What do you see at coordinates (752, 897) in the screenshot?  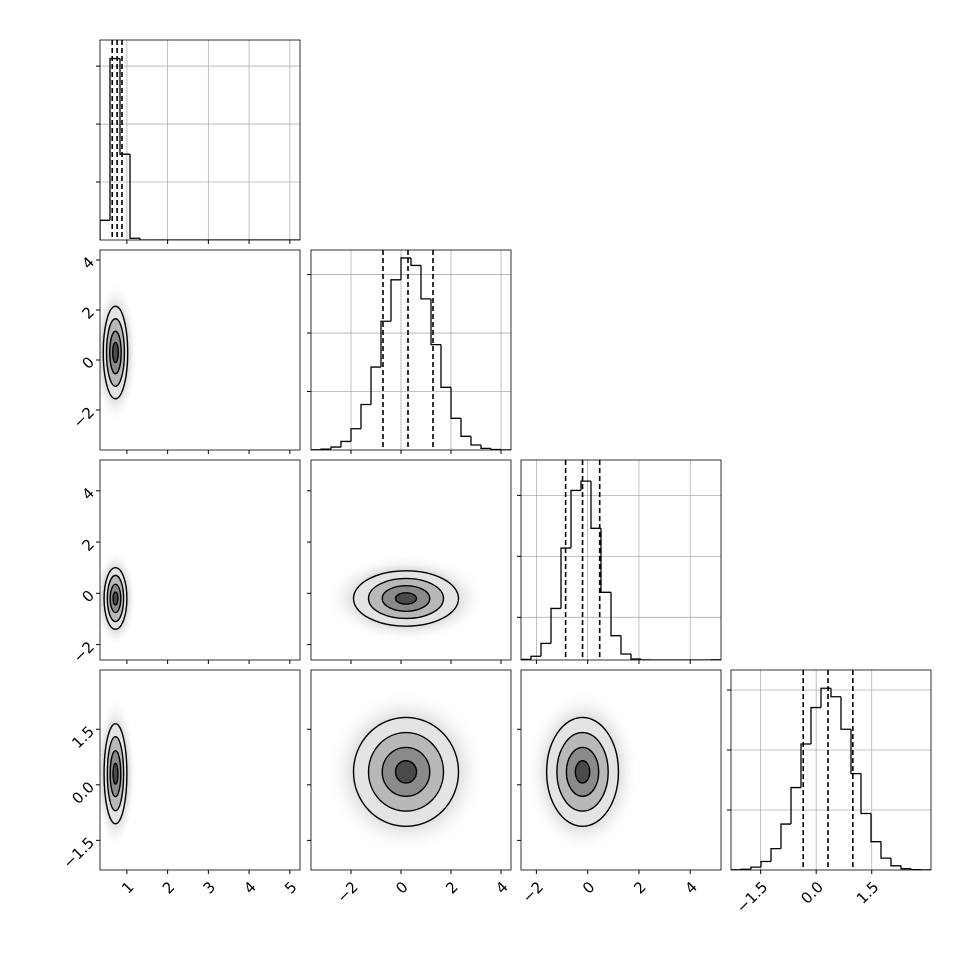 I see `x-tick-label: −1.5` at bounding box center [752, 897].